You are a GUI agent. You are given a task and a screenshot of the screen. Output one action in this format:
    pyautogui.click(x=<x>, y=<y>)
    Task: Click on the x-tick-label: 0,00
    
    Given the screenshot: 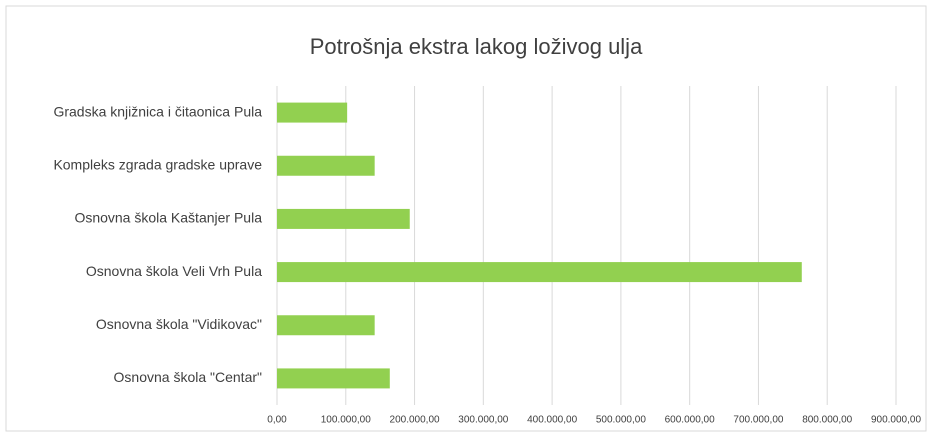 What is the action you would take?
    pyautogui.click(x=277, y=420)
    